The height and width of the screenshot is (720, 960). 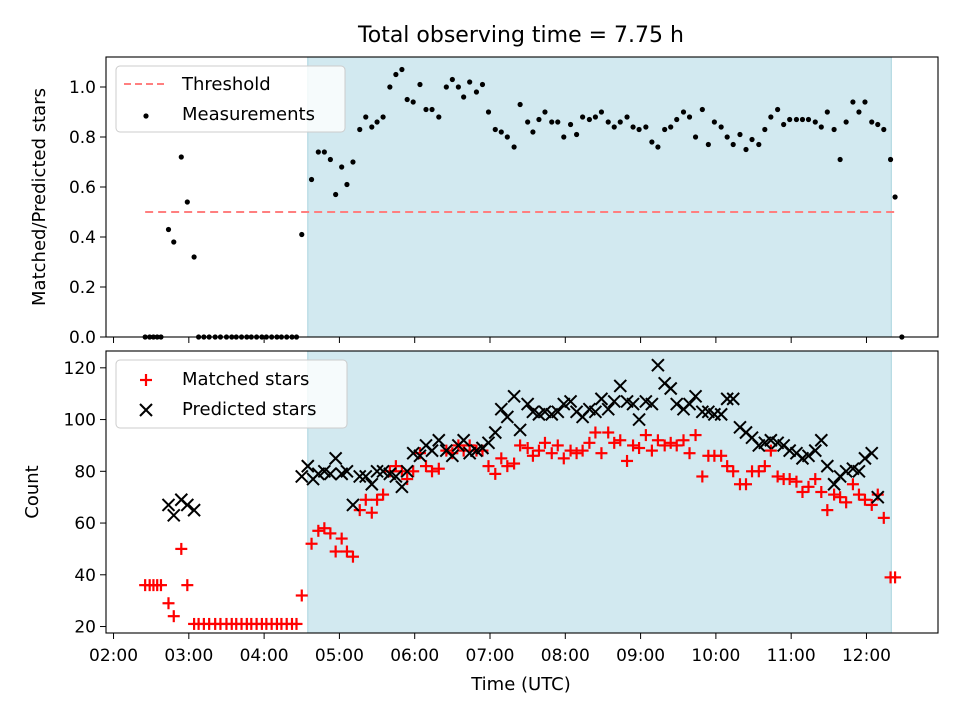 I want to click on legend-measurements-marker, so click(x=146, y=116).